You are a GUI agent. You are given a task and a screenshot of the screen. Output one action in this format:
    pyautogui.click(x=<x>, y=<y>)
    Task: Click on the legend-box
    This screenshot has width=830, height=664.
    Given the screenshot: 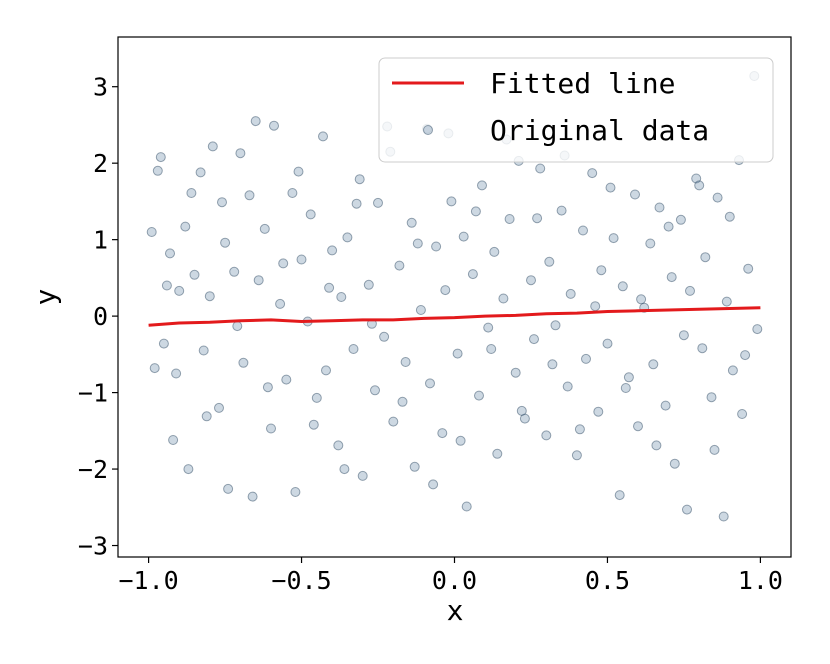 What is the action you would take?
    pyautogui.click(x=576, y=110)
    